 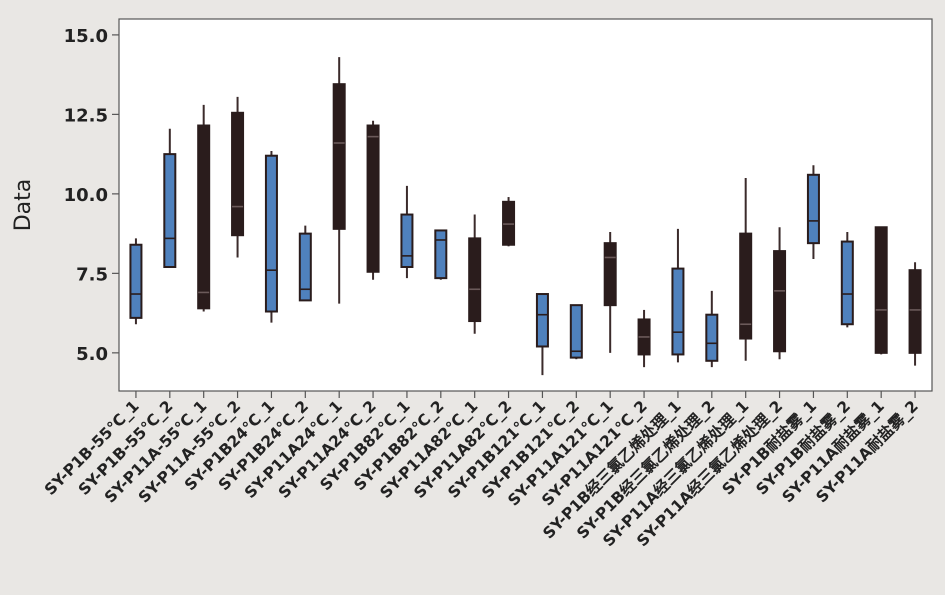 What do you see at coordinates (92, 354) in the screenshot?
I see `y-tick-label: 5.0` at bounding box center [92, 354].